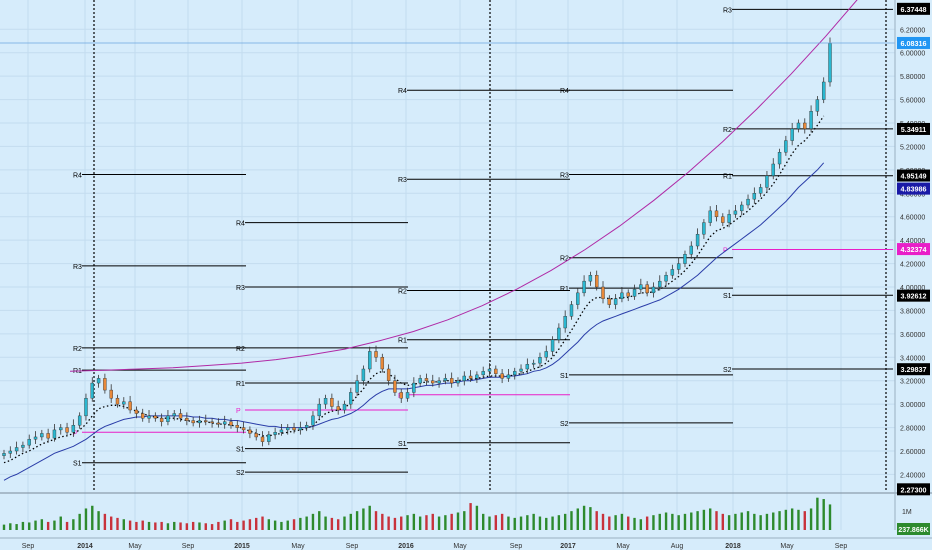  I want to click on price-axis-tick-label: 5.20000, so click(912, 147).